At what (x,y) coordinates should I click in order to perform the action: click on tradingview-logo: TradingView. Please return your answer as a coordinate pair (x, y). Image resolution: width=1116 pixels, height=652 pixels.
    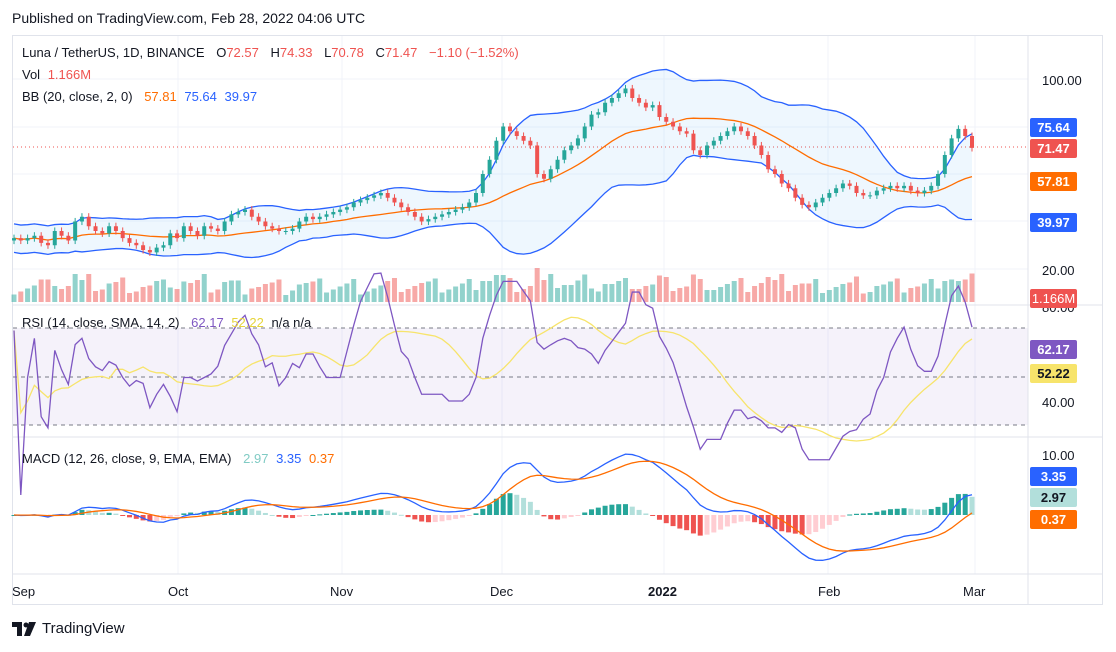
    Looking at the image, I should click on (68, 628).